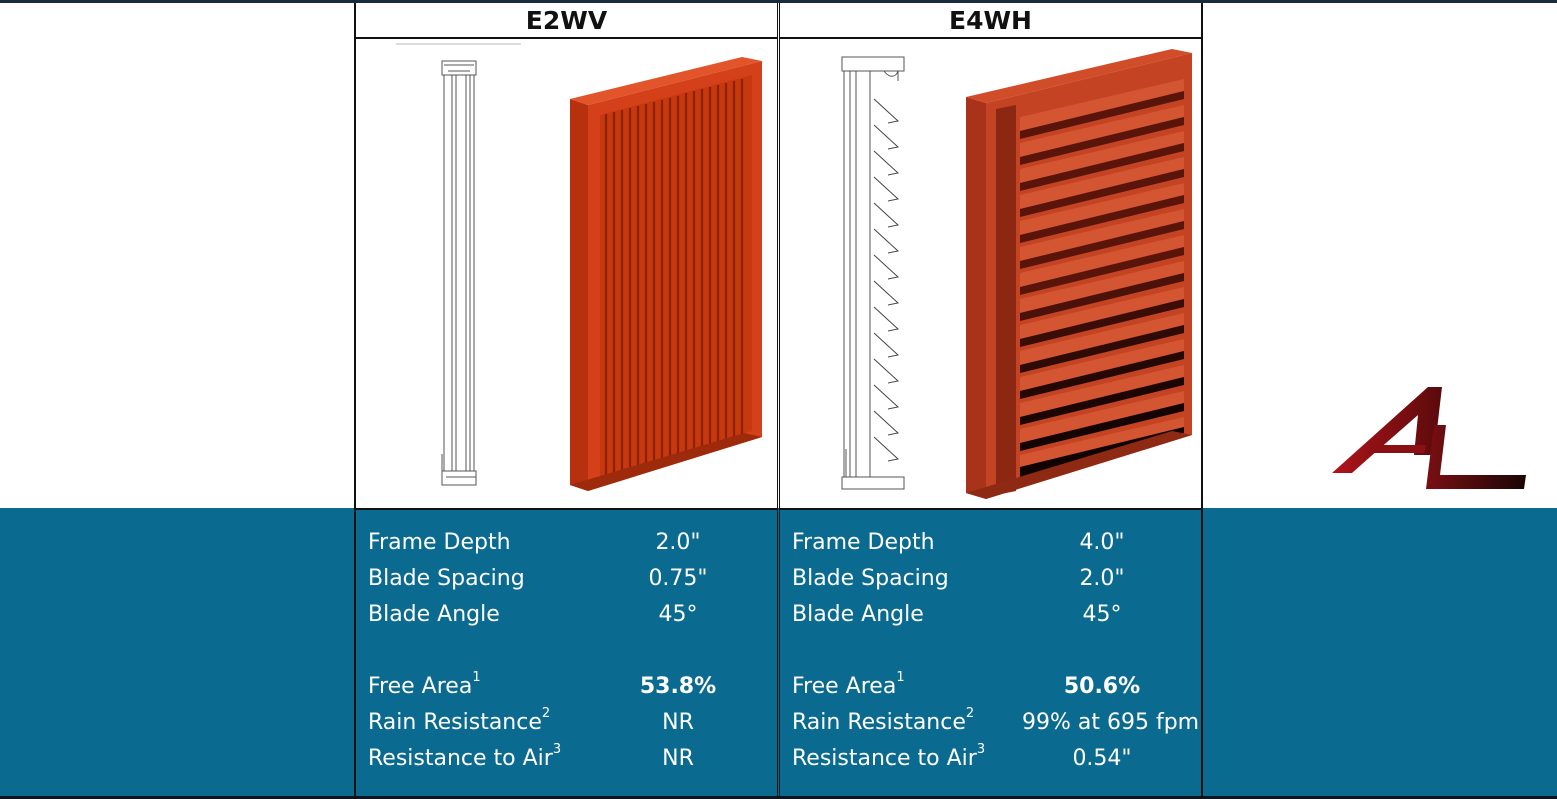 The height and width of the screenshot is (799, 1557). What do you see at coordinates (873, 273) in the screenshot?
I see `e4wh-profile-drawing` at bounding box center [873, 273].